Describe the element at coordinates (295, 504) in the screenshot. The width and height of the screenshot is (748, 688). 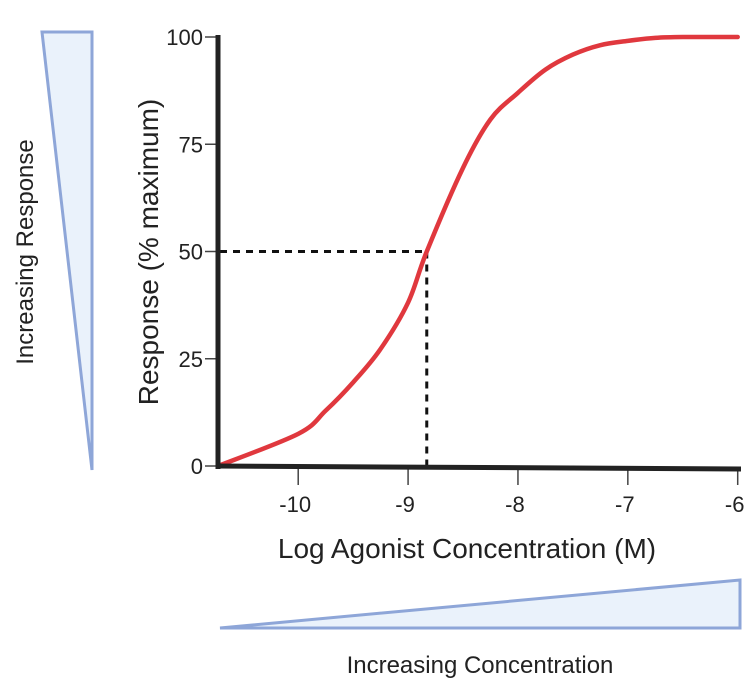
I see `x-tick-label: -10` at that location.